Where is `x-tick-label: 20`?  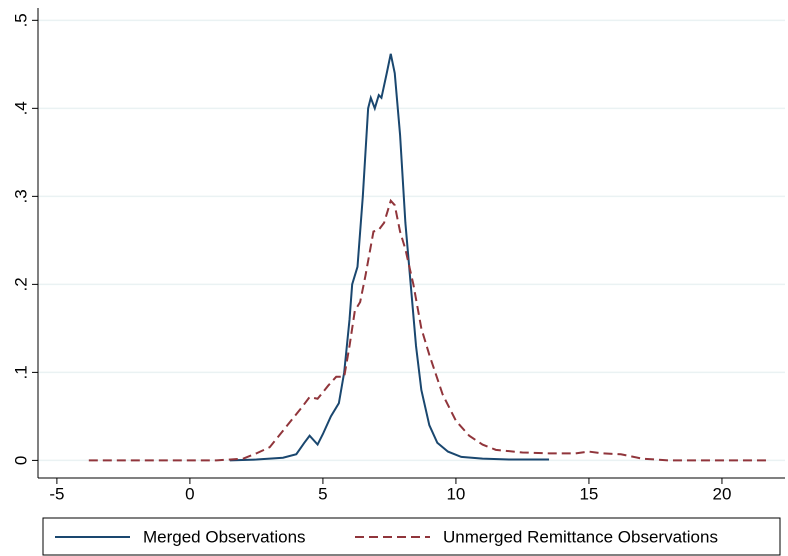
x-tick-label: 20 is located at coordinates (721, 493).